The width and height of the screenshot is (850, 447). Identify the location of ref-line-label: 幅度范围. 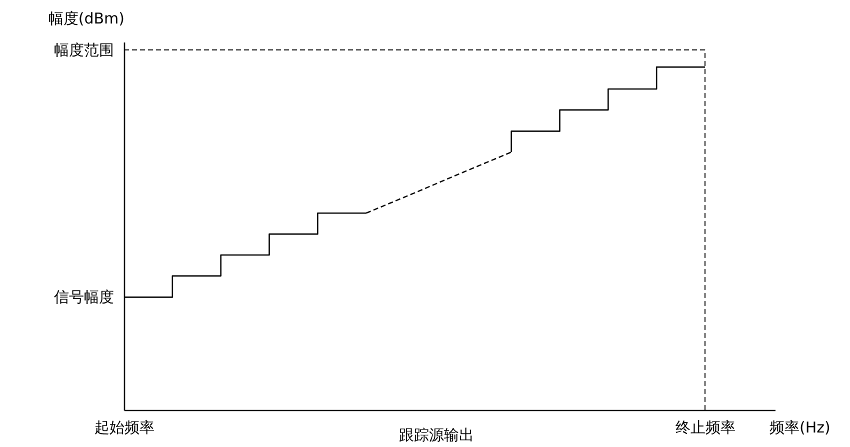
(84, 49).